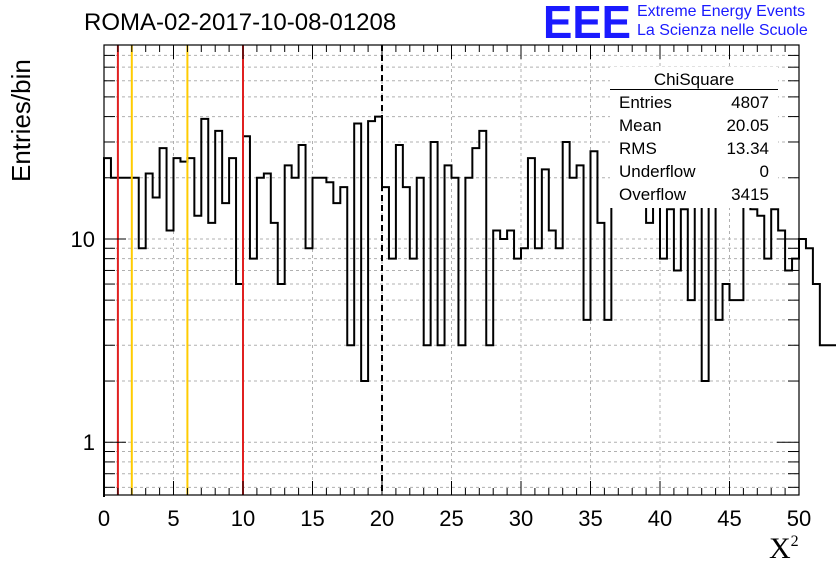  Describe the element at coordinates (451, 518) in the screenshot. I see `x-tick-label: 25` at that location.